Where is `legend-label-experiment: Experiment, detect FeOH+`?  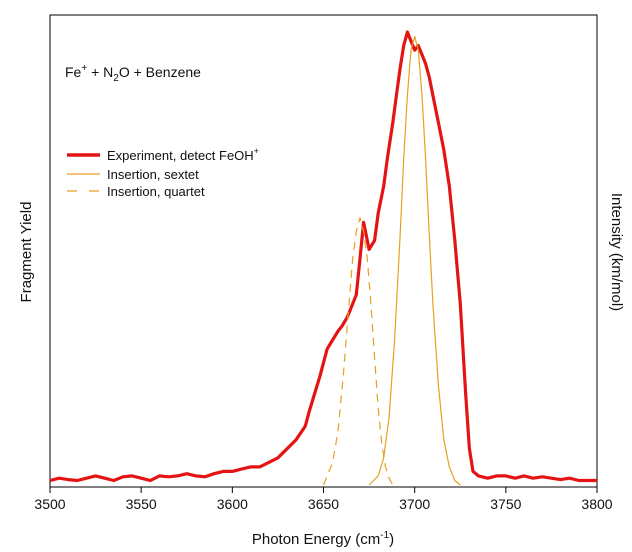
legend-label-experiment: Experiment, detect FeOH+ is located at coordinates (183, 154).